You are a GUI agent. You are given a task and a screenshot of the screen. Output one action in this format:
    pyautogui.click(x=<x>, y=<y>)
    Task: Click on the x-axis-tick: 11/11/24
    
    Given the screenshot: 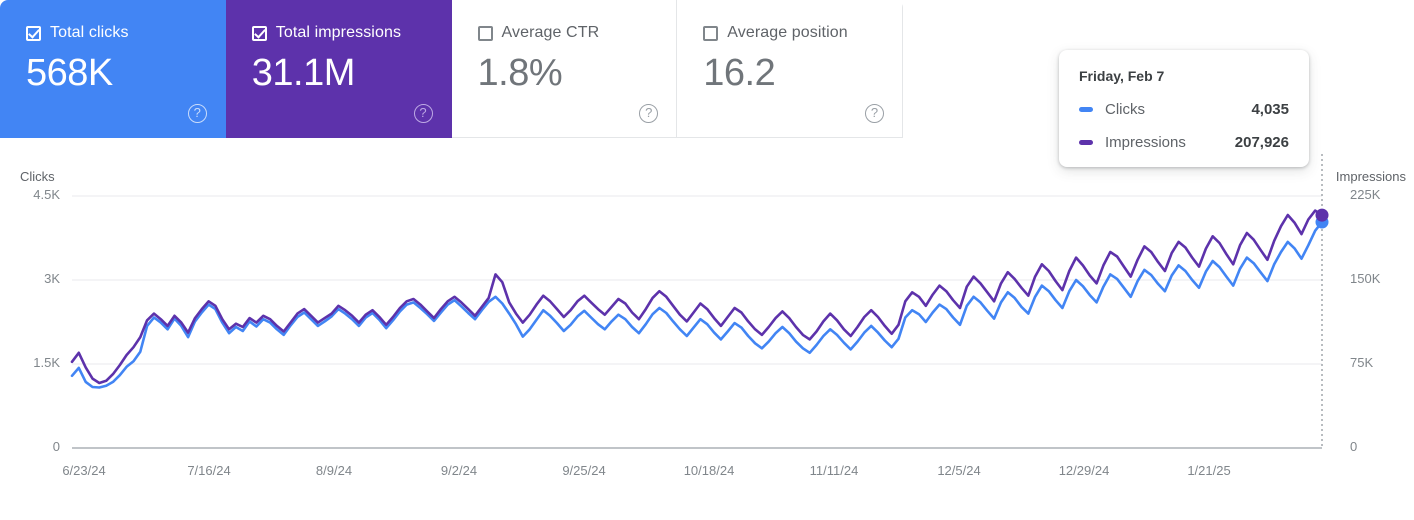 What is the action you would take?
    pyautogui.click(x=834, y=470)
    